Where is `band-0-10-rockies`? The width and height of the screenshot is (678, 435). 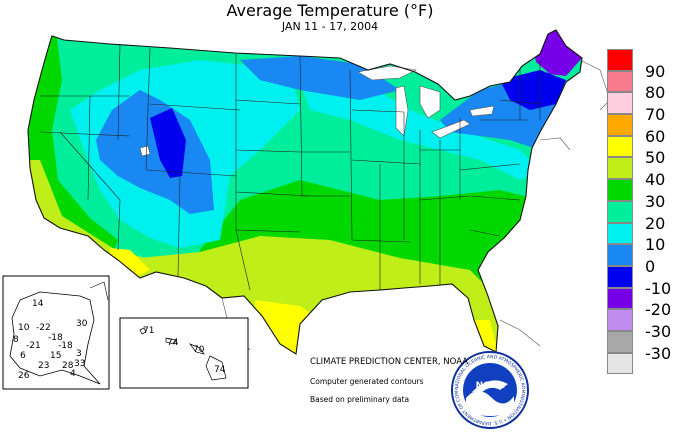
band-0-10-rockies is located at coordinates (168, 143).